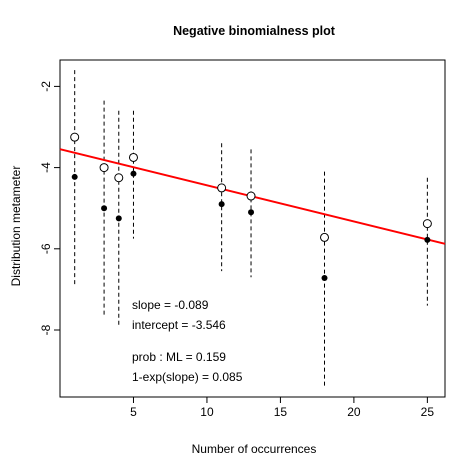 This screenshot has height=474, width=474. What do you see at coordinates (281, 412) in the screenshot?
I see `x-tick-label: 15` at bounding box center [281, 412].